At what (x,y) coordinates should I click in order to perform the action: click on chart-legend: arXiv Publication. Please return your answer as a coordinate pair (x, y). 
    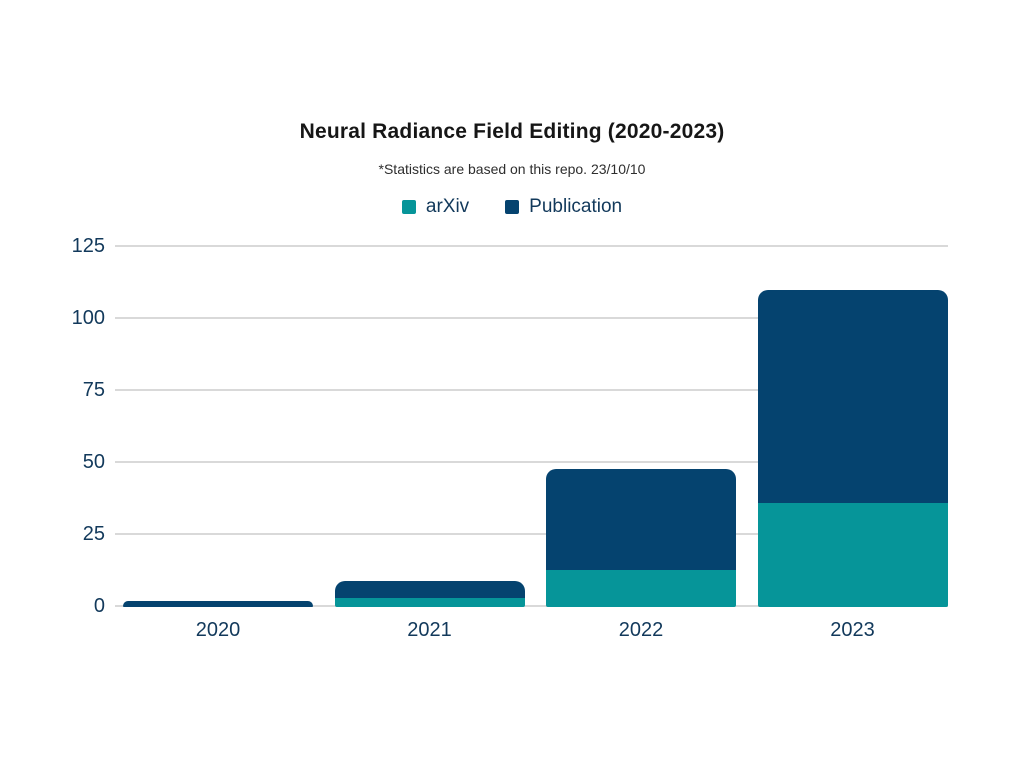
    Looking at the image, I should click on (512, 207).